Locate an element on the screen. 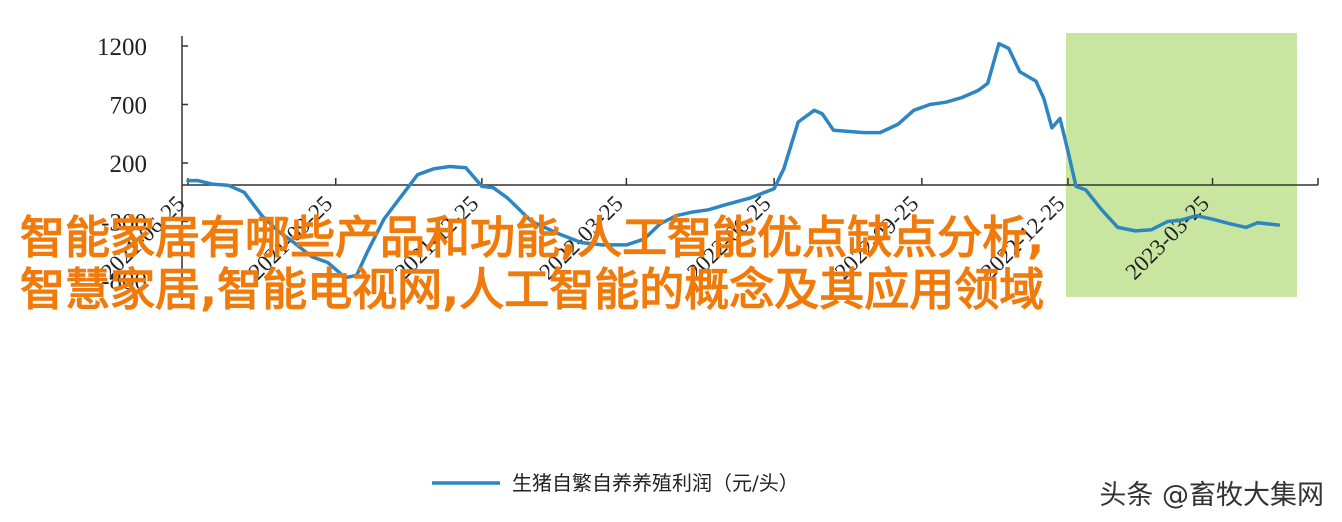 This screenshot has width=1342, height=522. y-tick-label: 200 is located at coordinates (129, 164).